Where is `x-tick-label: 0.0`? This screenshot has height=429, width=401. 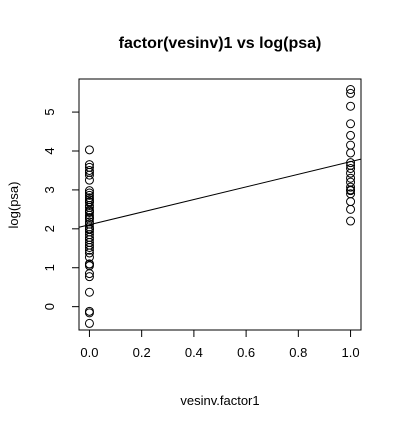
x-tick-label: 0.0 is located at coordinates (89, 352).